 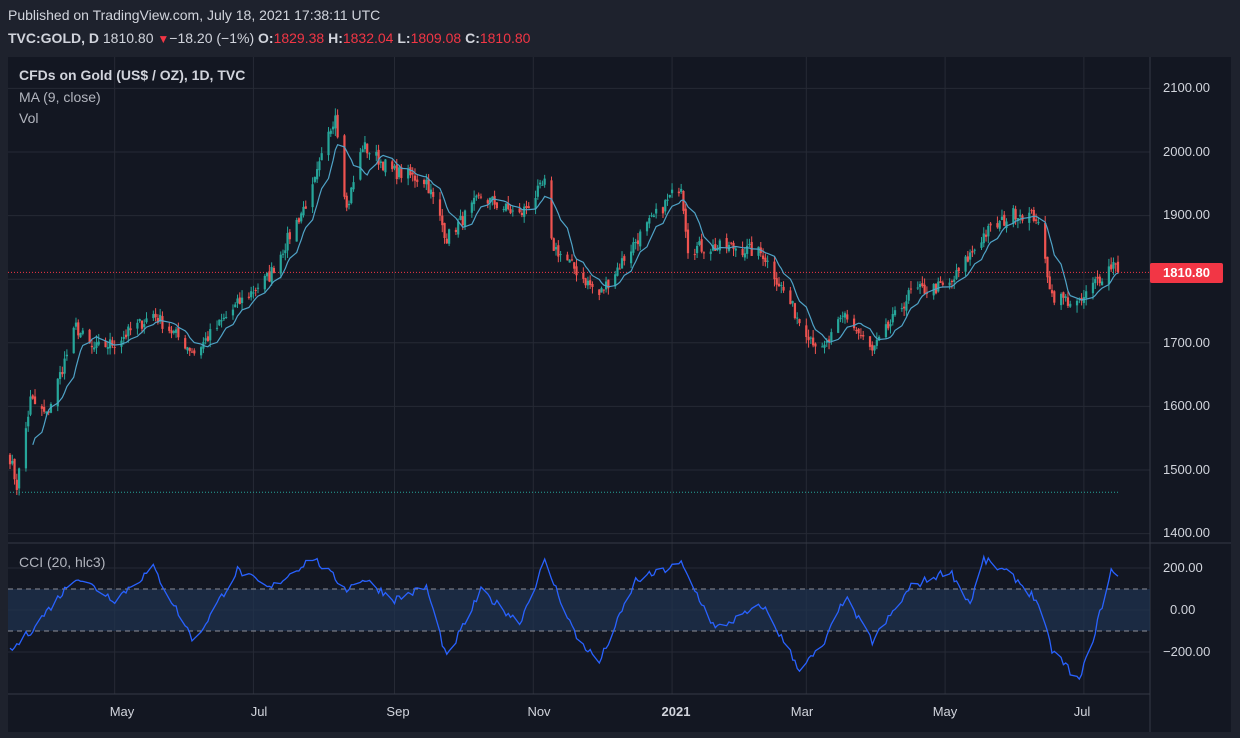 I want to click on chart-title: CFDs on Gold (US$ / OZ), 1D, TVC, so click(x=132, y=75).